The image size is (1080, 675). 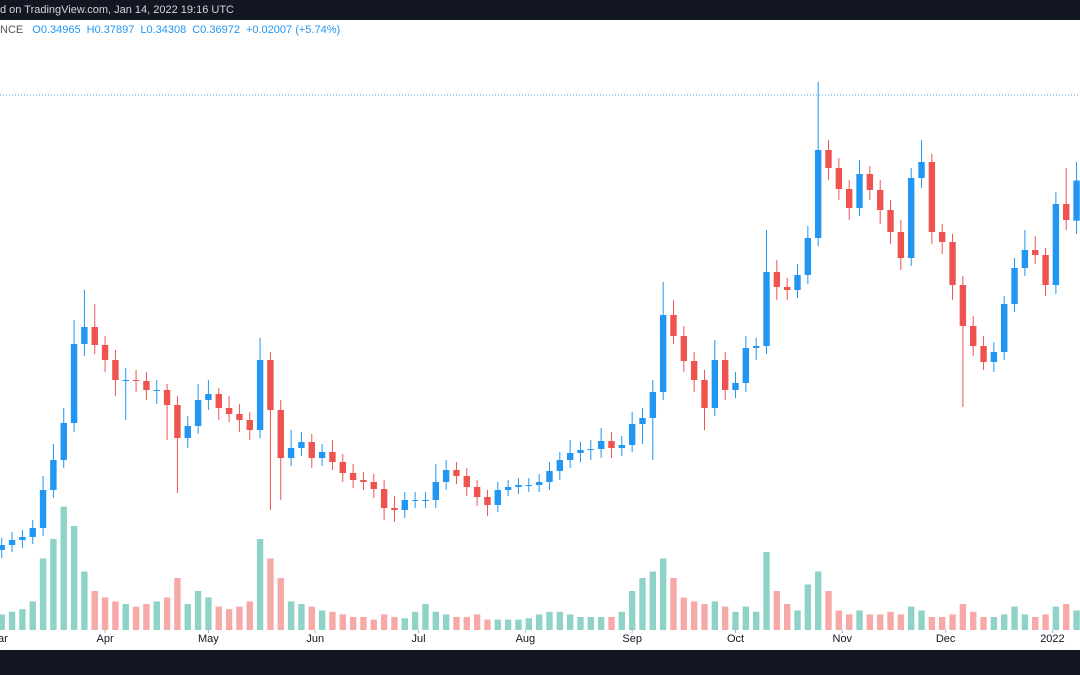 What do you see at coordinates (540, 10) in the screenshot?
I see `top-bar` at bounding box center [540, 10].